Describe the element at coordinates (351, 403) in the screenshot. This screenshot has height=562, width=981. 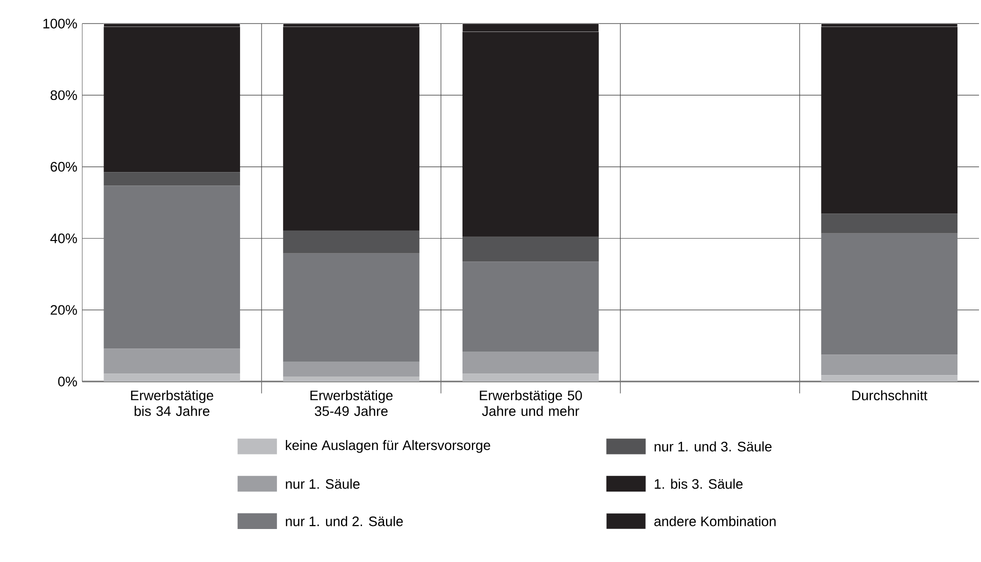
I see `x-tick-label: Erwerbstätige 35-49 Jahre` at that location.